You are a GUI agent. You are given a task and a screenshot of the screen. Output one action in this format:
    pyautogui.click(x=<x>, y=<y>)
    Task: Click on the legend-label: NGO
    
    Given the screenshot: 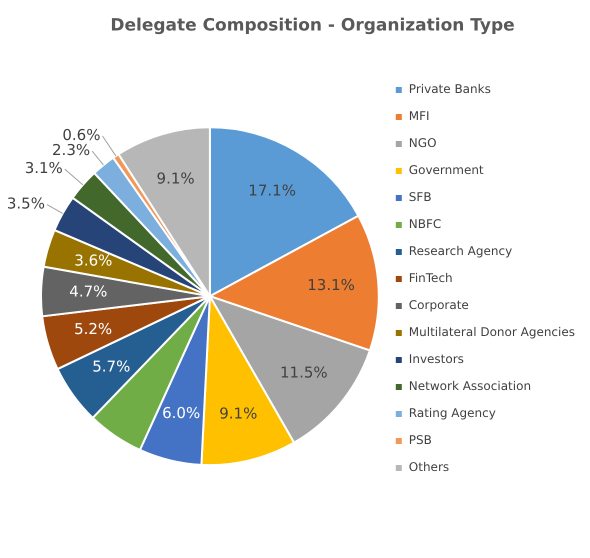 What is the action you would take?
    pyautogui.click(x=422, y=143)
    